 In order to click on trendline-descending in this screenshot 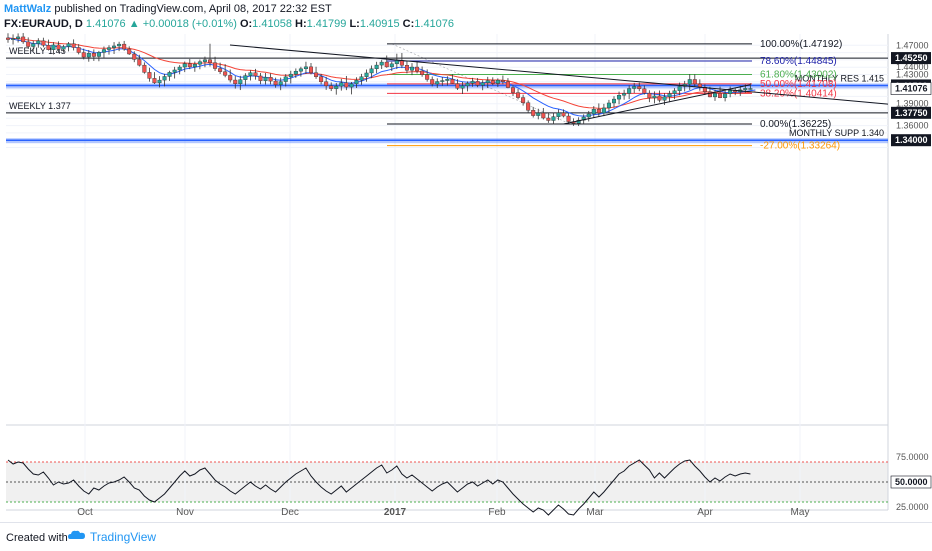, I will do `click(559, 74)`.